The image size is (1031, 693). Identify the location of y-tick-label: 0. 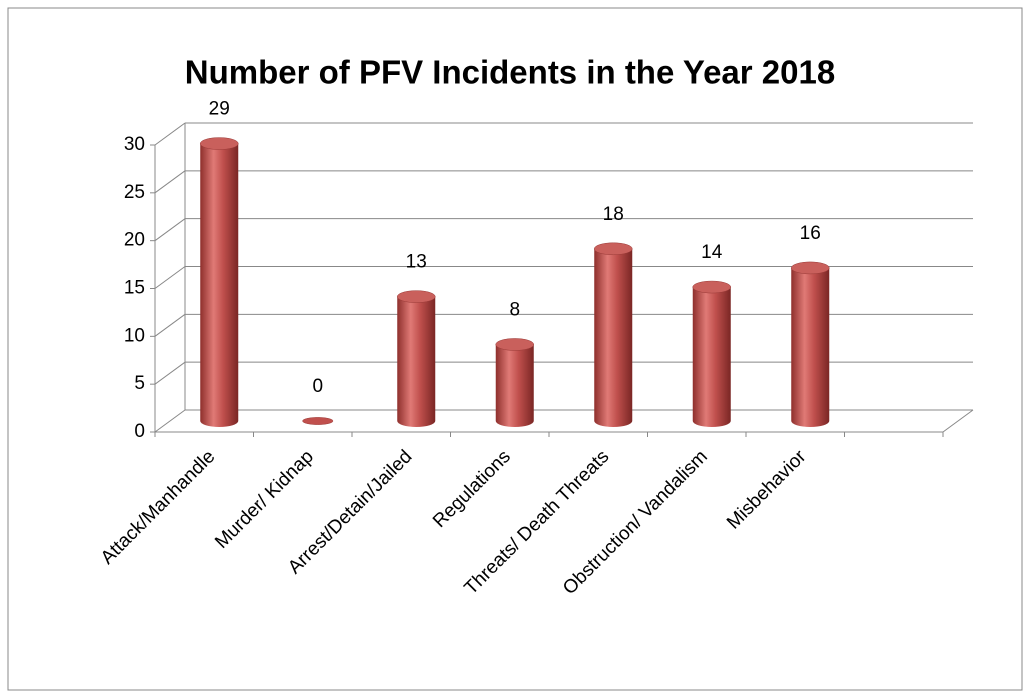
(139, 431).